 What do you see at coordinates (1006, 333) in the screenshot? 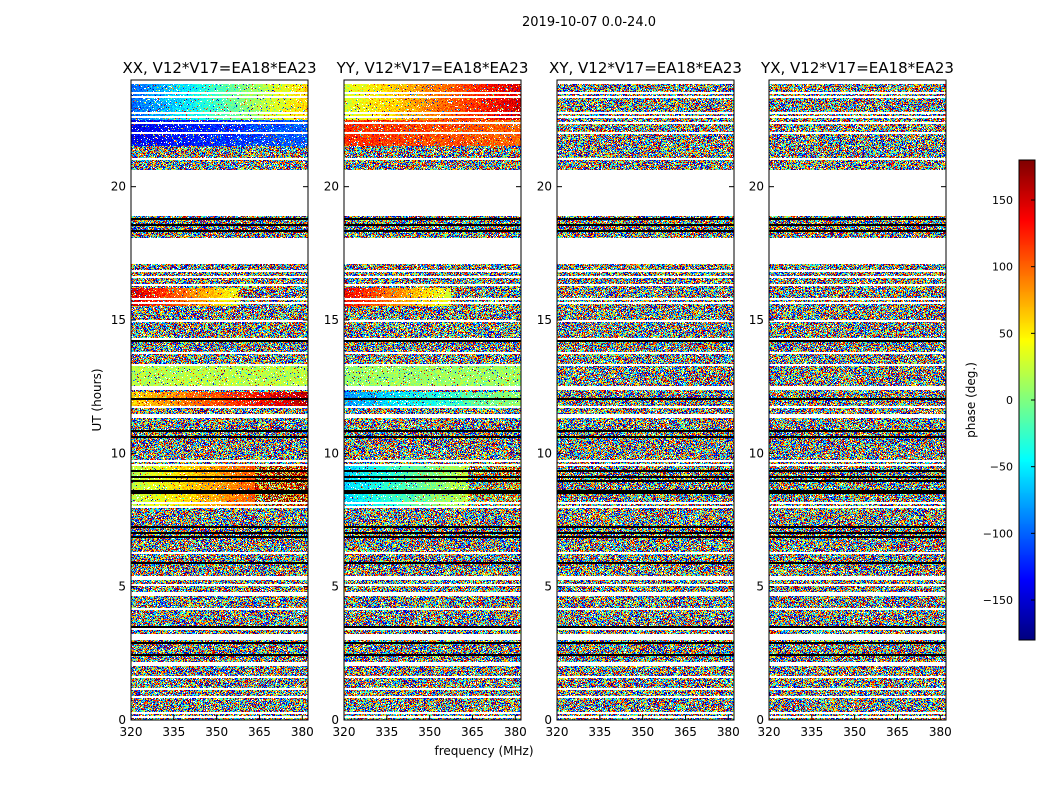
I see `colorbar-tick-label: 50` at bounding box center [1006, 333].